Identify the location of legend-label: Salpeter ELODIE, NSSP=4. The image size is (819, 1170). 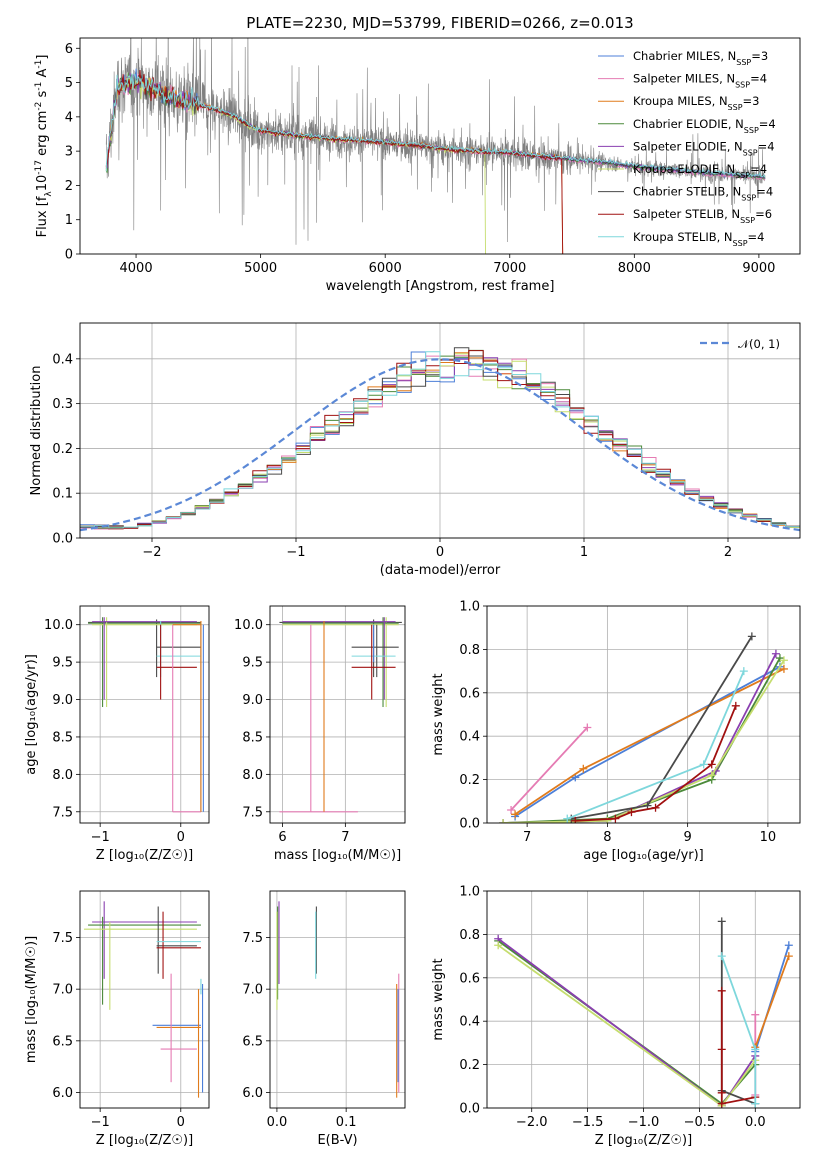
(704, 148).